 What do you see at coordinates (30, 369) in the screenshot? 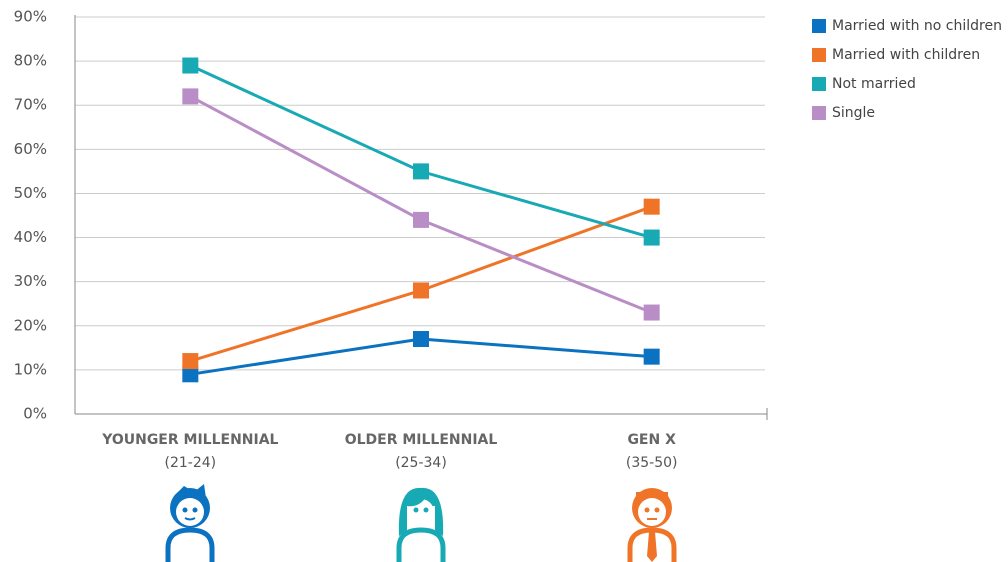
I see `y-tick-label: 10%` at bounding box center [30, 369].